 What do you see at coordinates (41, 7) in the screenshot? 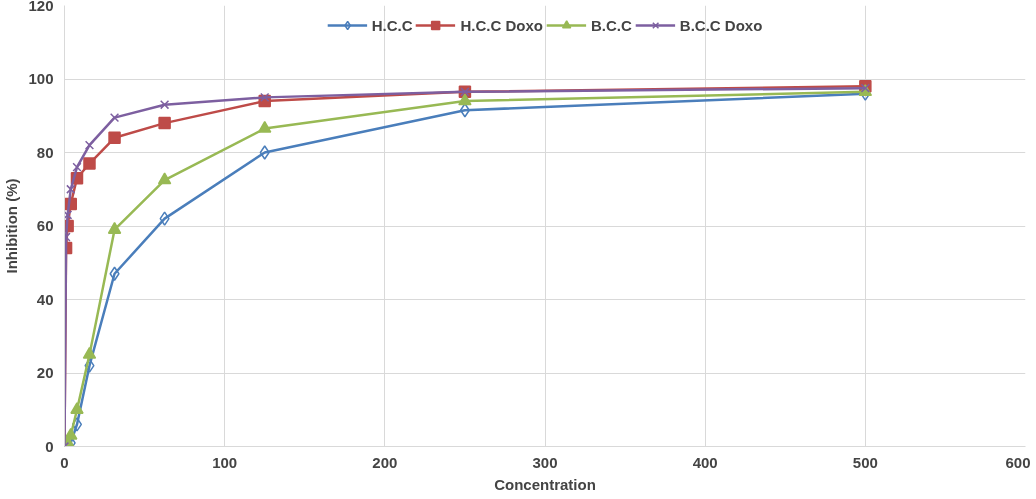
I see `y-tick-label: 120` at bounding box center [41, 7].